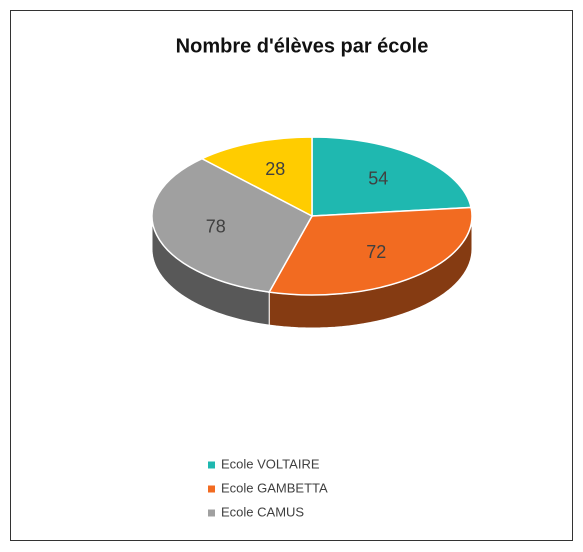  I want to click on data-label: 78, so click(216, 227).